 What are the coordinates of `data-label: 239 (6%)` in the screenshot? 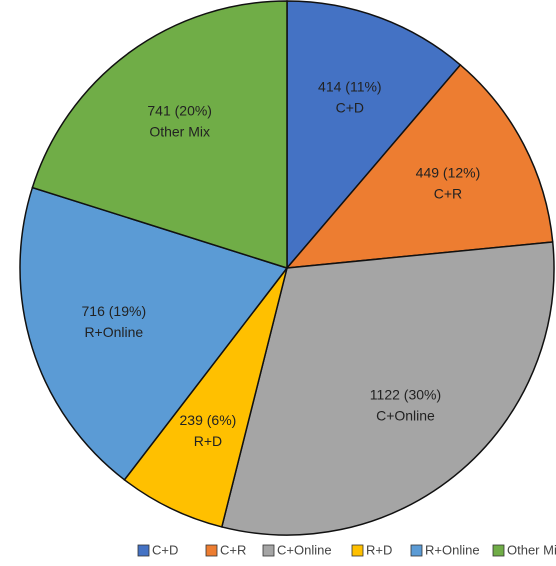 It's located at (208, 420).